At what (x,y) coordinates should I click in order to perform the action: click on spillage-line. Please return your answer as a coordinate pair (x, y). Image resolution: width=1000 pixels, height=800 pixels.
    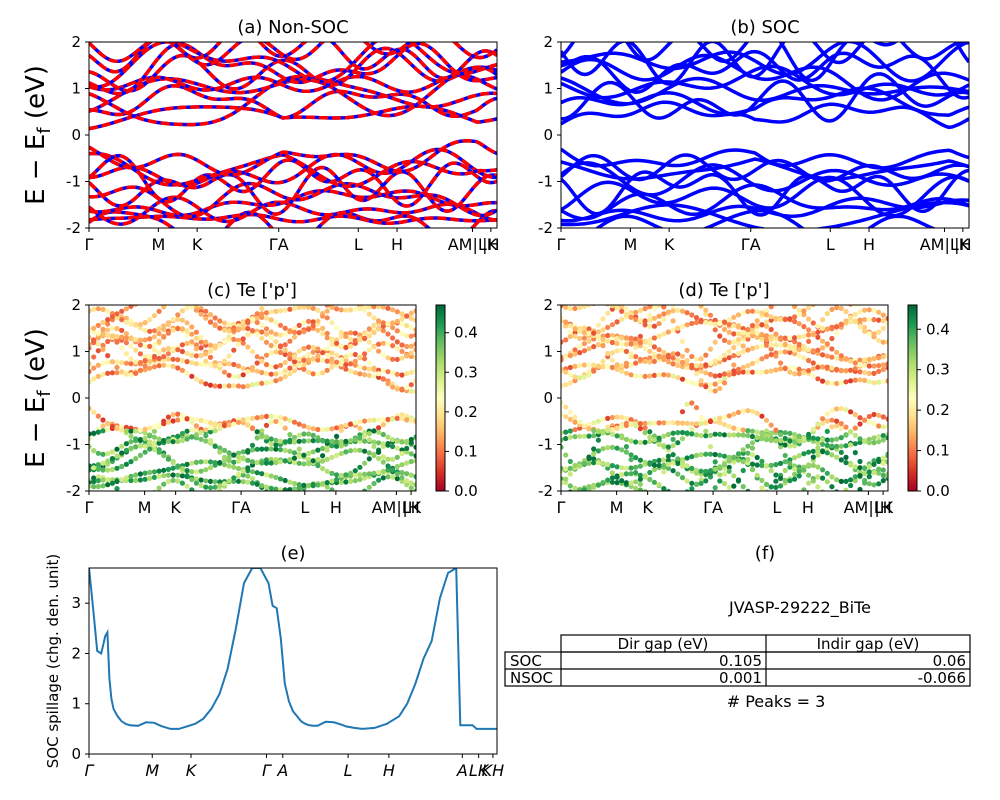
    Looking at the image, I should click on (293, 649).